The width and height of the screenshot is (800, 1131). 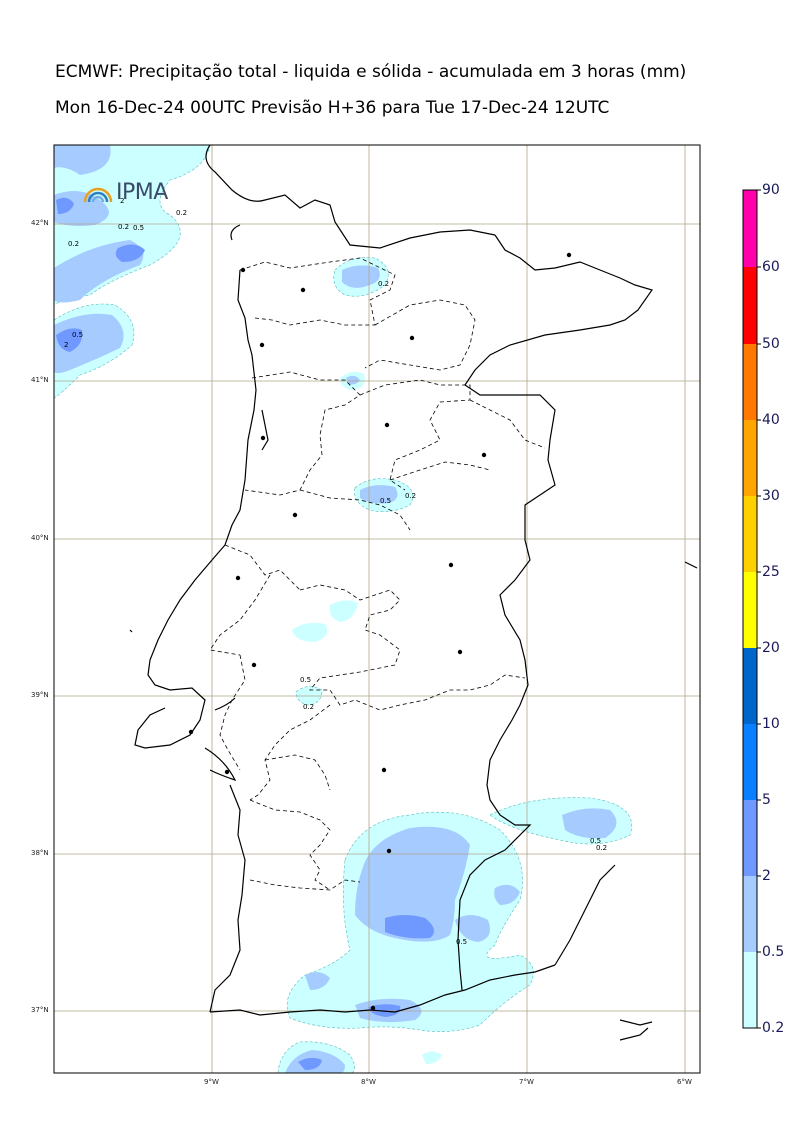 I want to click on colorbar-label: 2, so click(x=766, y=876).